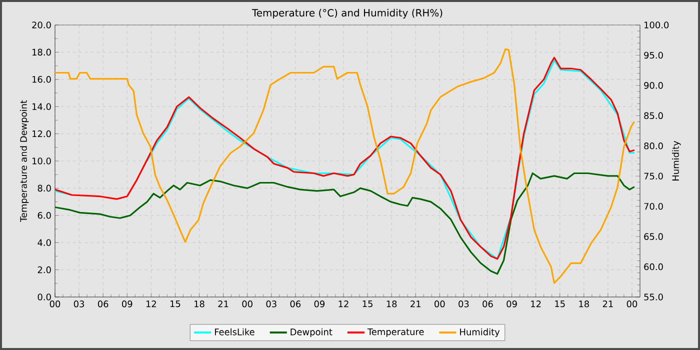  Describe the element at coordinates (234, 332) in the screenshot. I see `legend-label: FeelsLike` at that location.